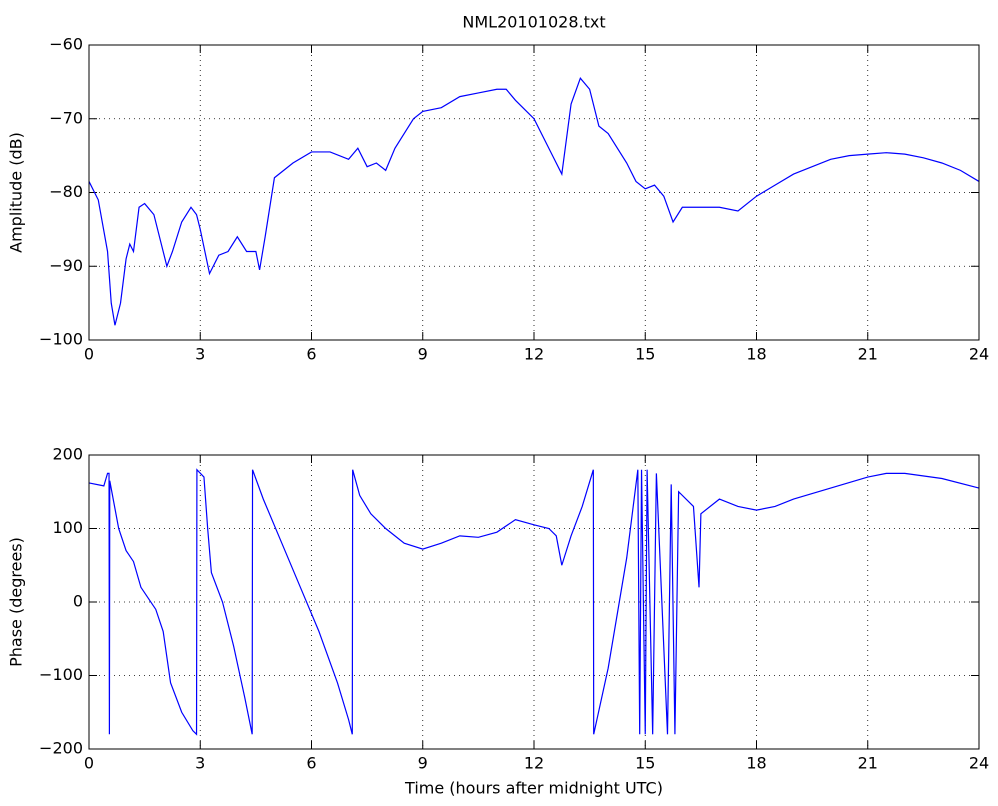 Image resolution: width=998 pixels, height=806 pixels. I want to click on chart-title: NML20101028.txt, so click(533, 22).